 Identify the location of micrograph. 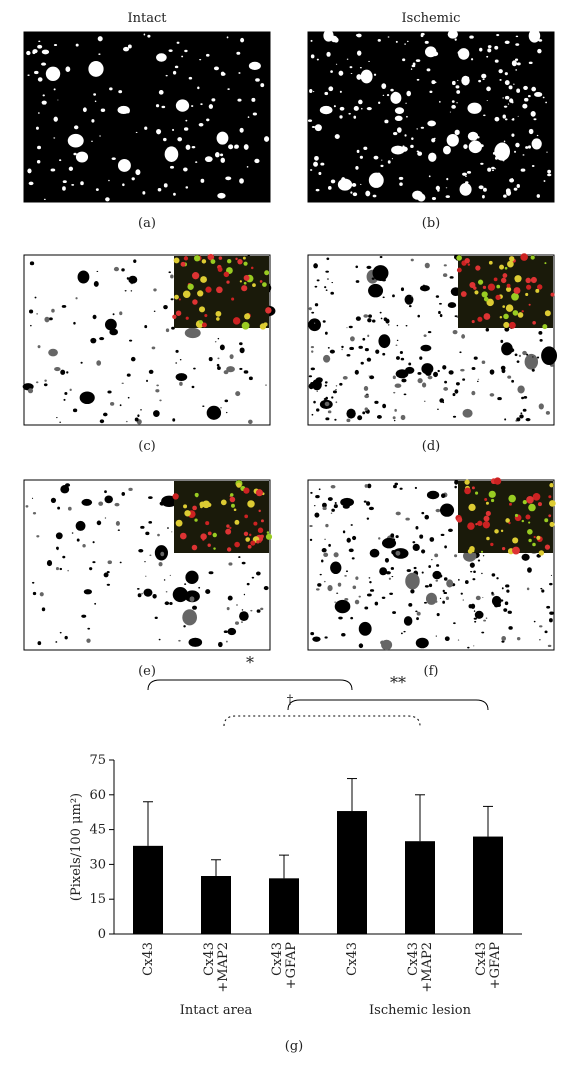
(431, 564).